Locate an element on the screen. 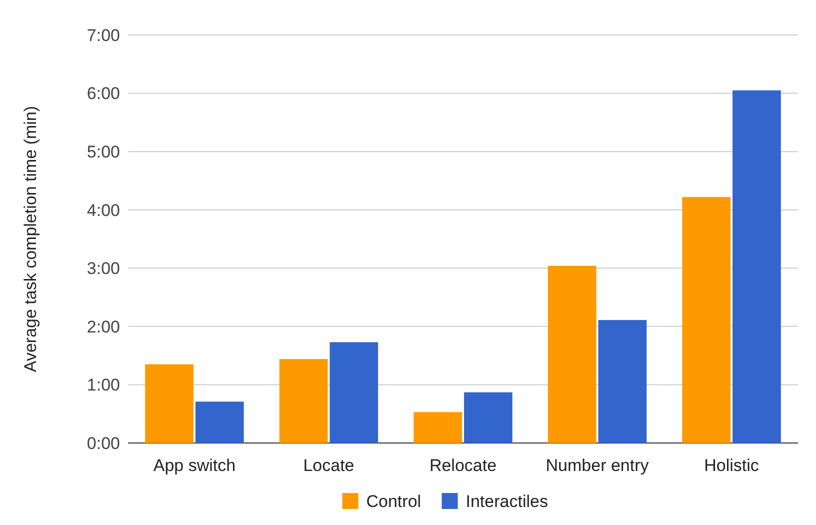  x-tick-label: Number entry is located at coordinates (598, 465).